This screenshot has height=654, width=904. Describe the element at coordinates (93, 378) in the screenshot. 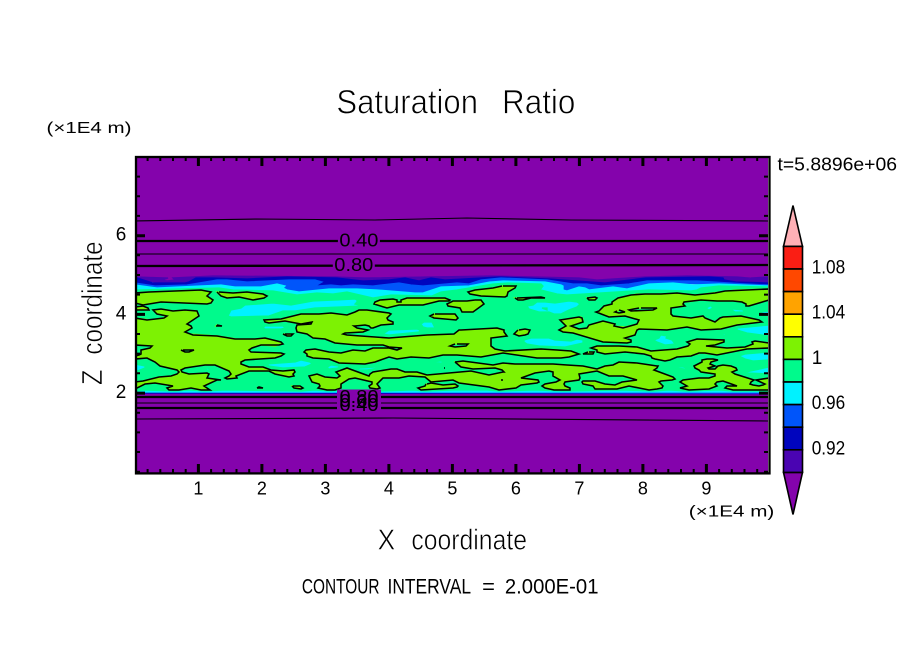

I see `svg-text: Z` at that location.